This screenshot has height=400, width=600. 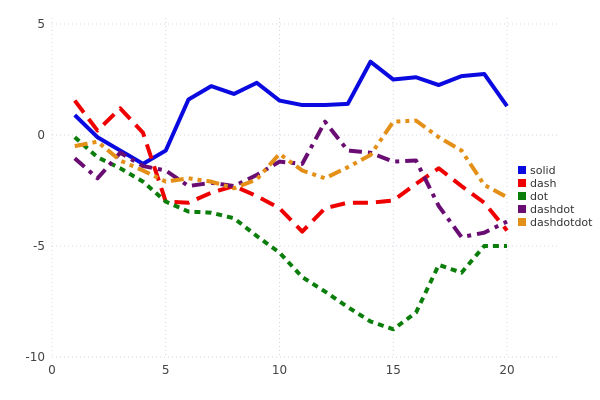 What do you see at coordinates (39, 246) in the screenshot?
I see `y-tick-label: -5` at bounding box center [39, 246].